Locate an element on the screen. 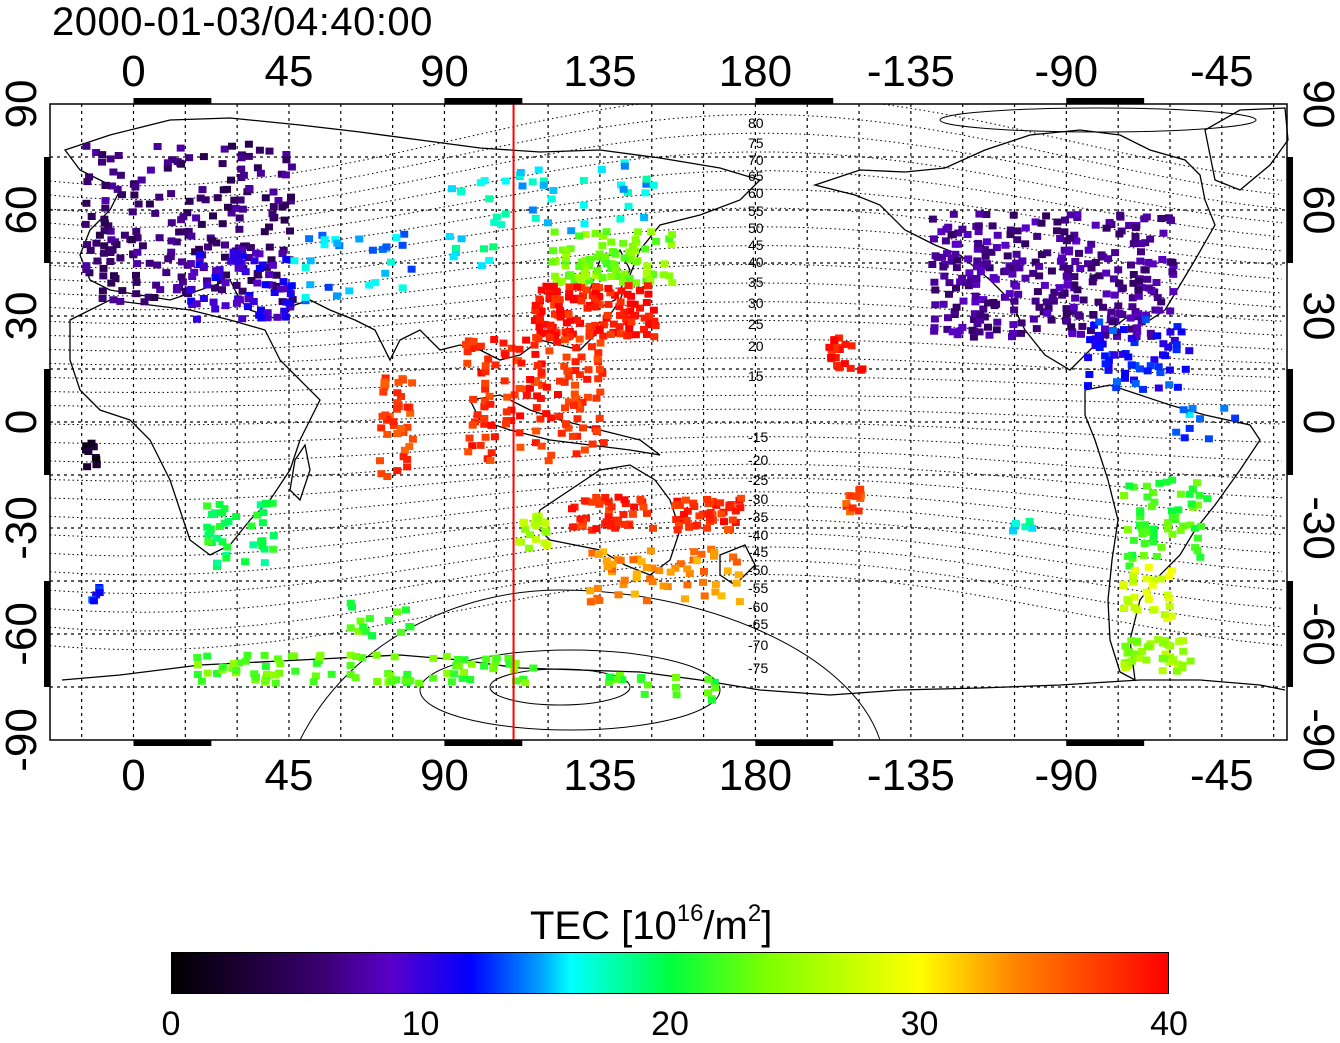  coast-madagascar is located at coordinates (300, 472).